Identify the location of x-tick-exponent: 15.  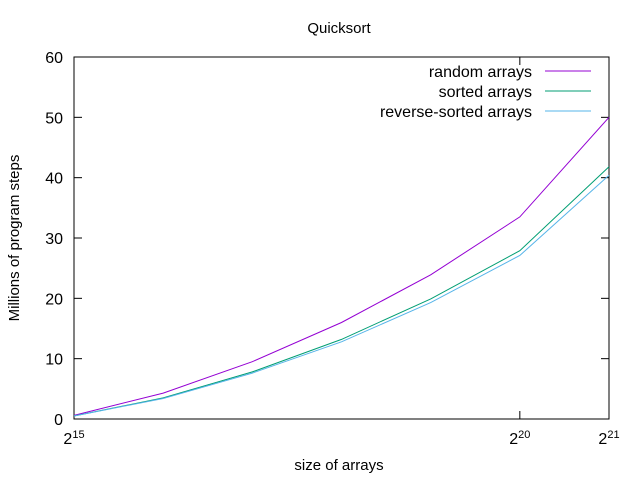
(78, 435).